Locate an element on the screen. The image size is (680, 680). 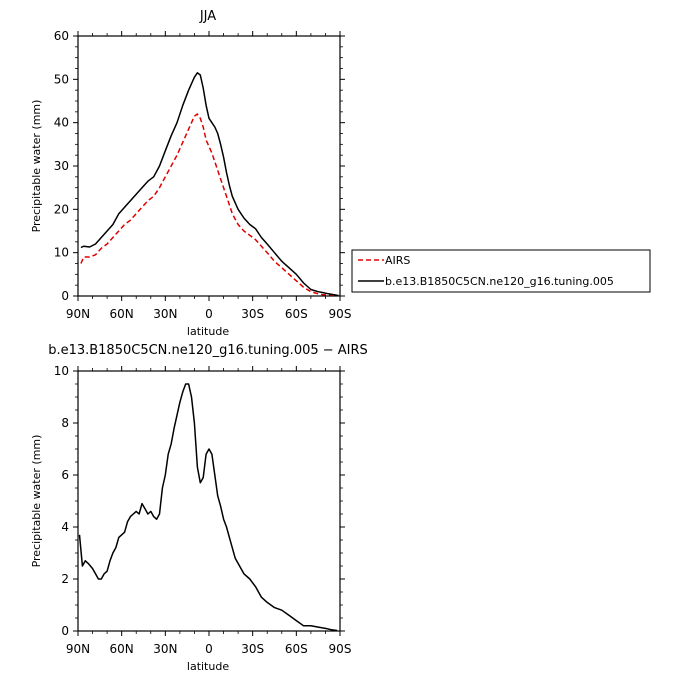
y-tick-label: 20 is located at coordinates (61, 209).